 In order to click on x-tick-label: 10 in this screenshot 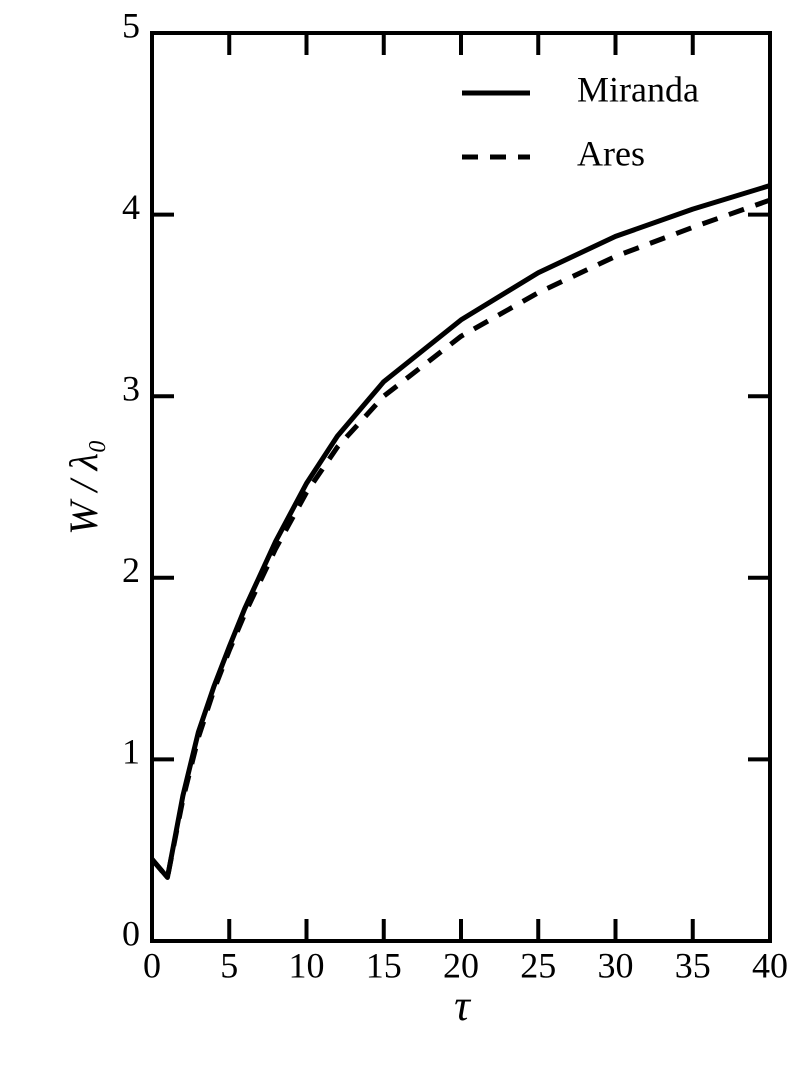, I will do `click(307, 965)`.